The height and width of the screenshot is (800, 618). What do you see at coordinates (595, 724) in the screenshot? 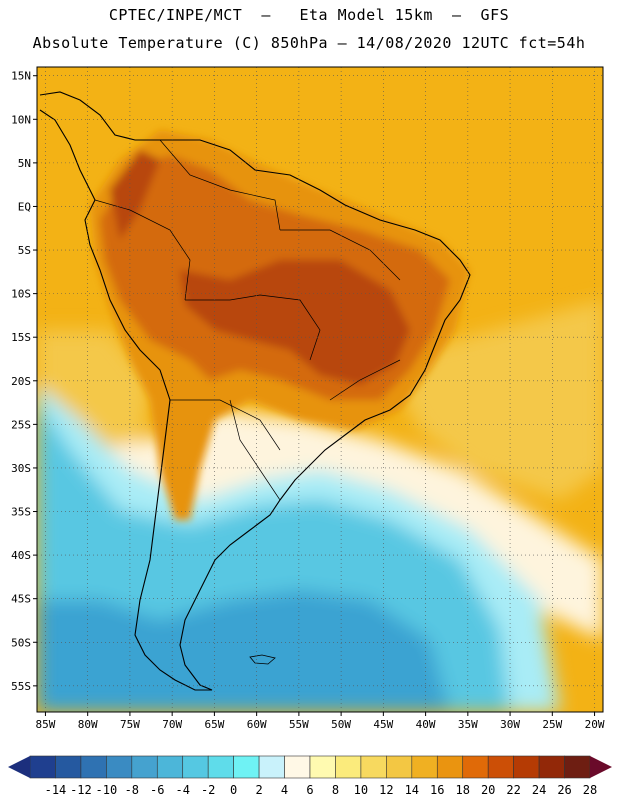
I see `lon-label: 20W` at bounding box center [595, 724].